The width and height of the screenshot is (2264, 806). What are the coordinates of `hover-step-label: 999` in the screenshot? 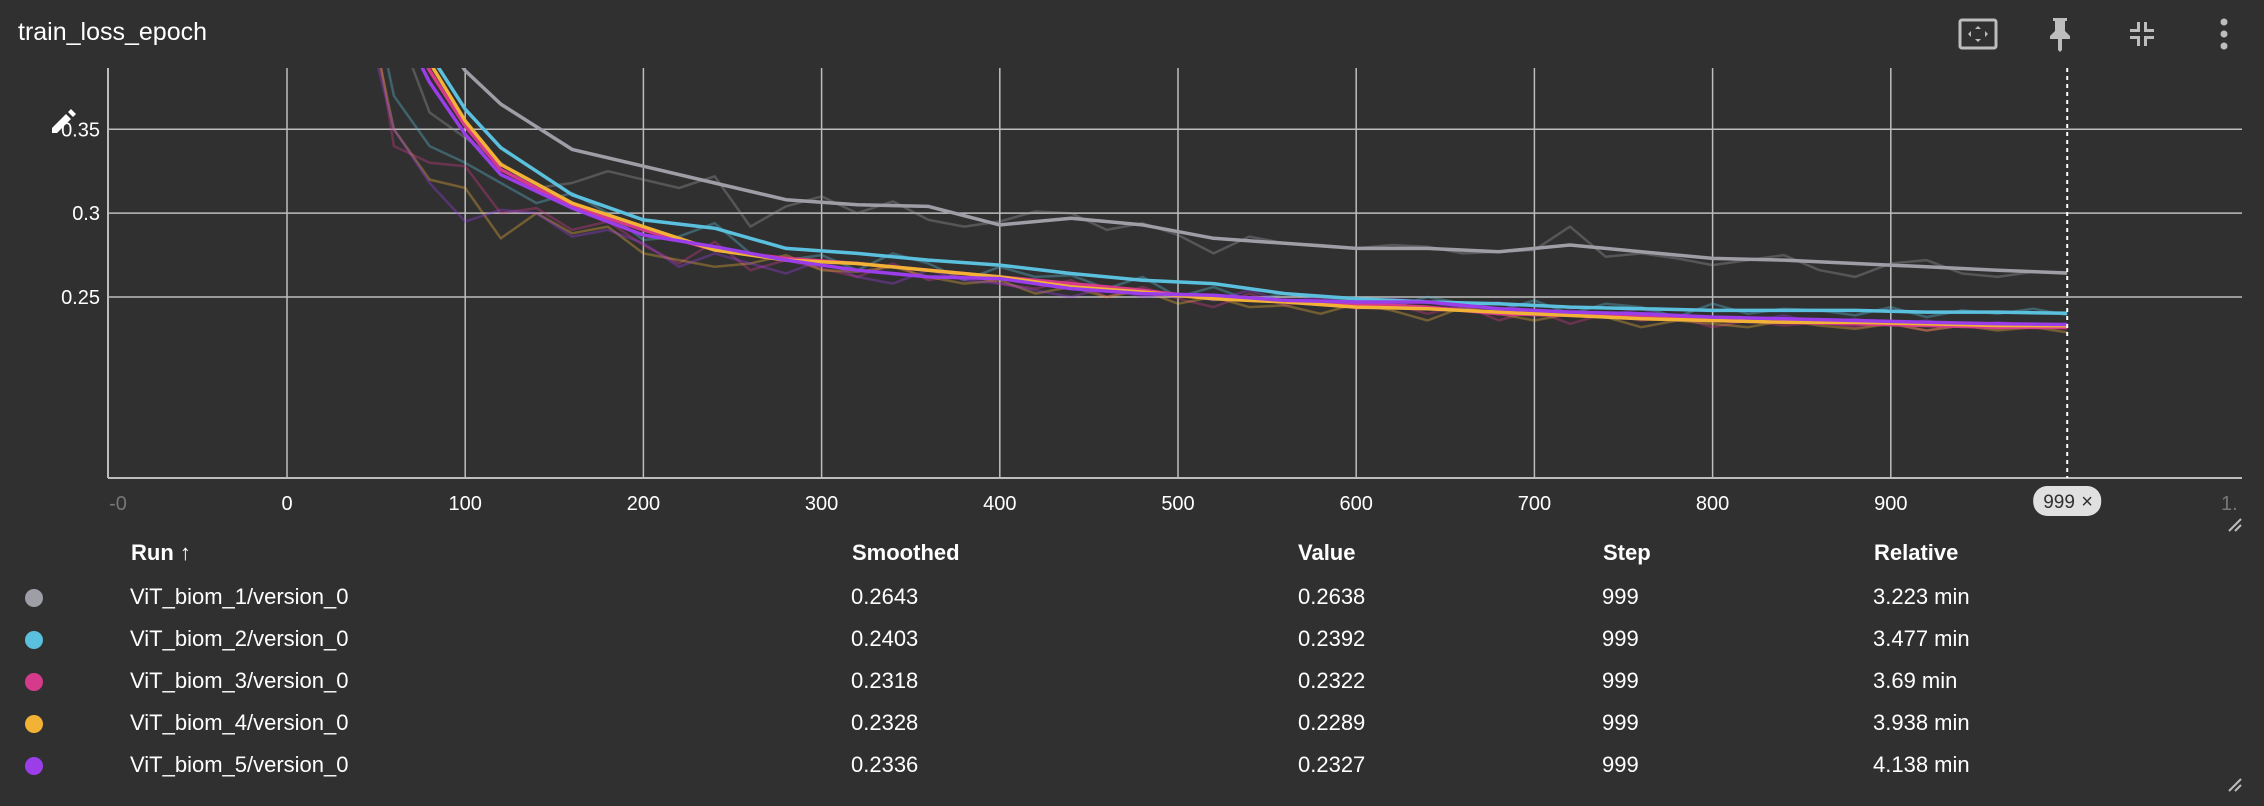 It's located at (2059, 502).